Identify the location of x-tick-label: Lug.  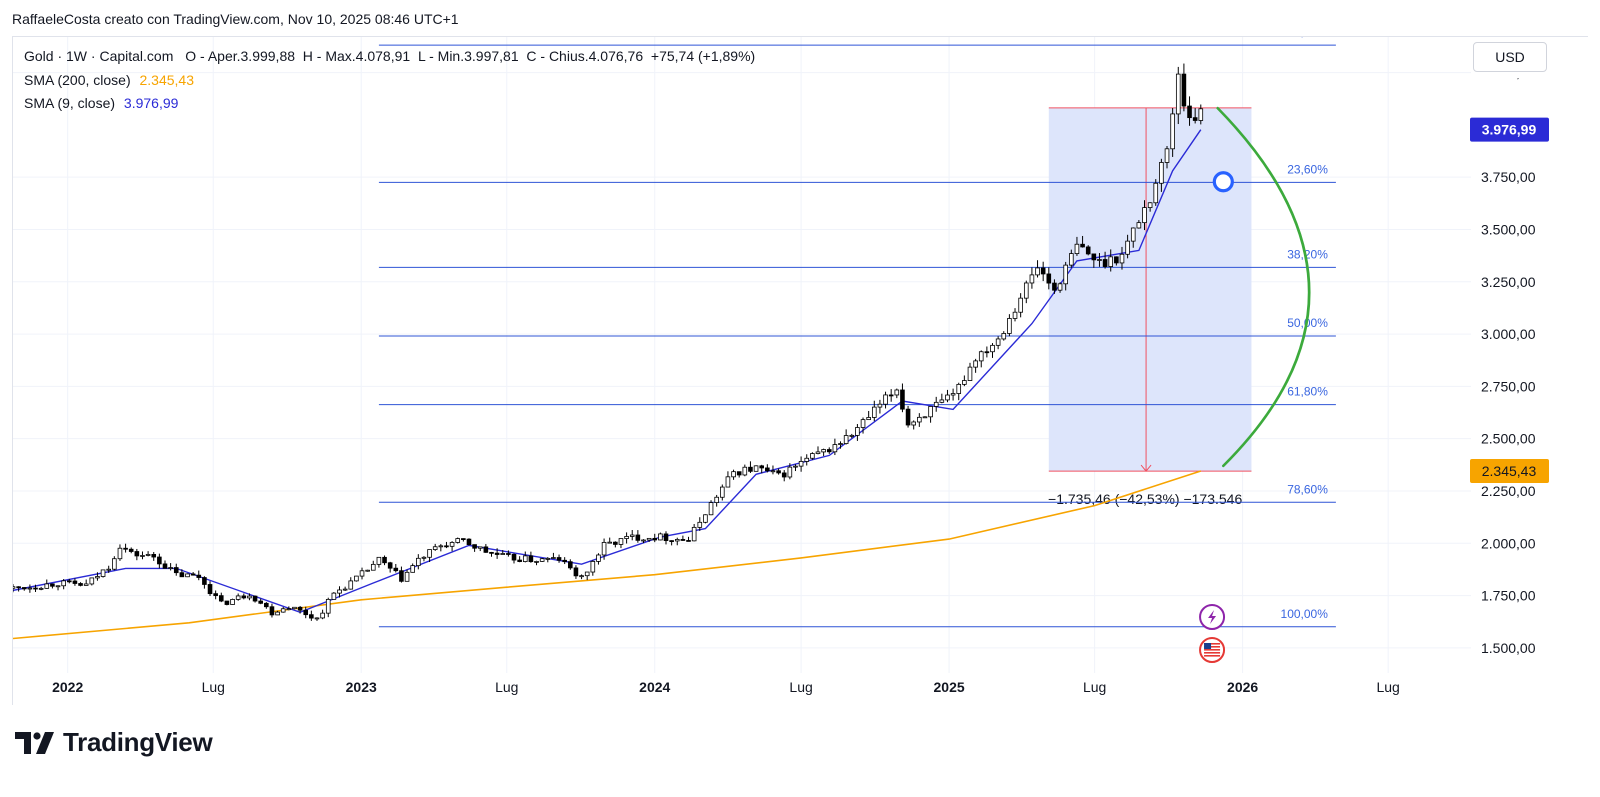
(1387, 687).